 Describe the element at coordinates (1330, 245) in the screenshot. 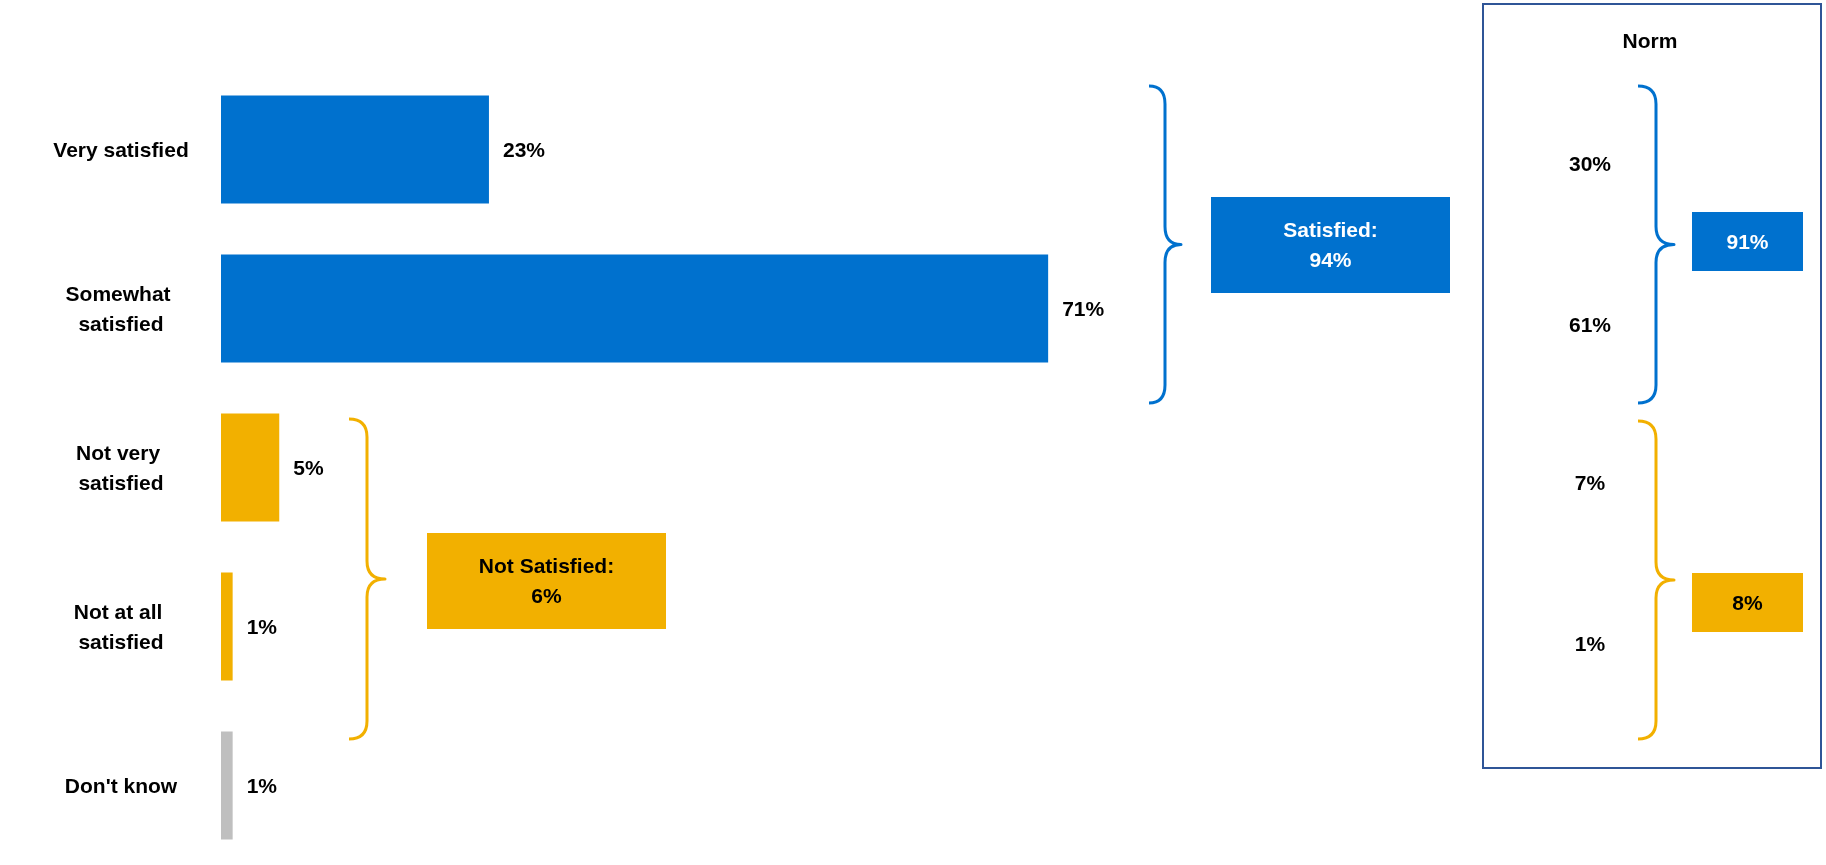

I see `callout-box: Satisfied: 94%` at that location.